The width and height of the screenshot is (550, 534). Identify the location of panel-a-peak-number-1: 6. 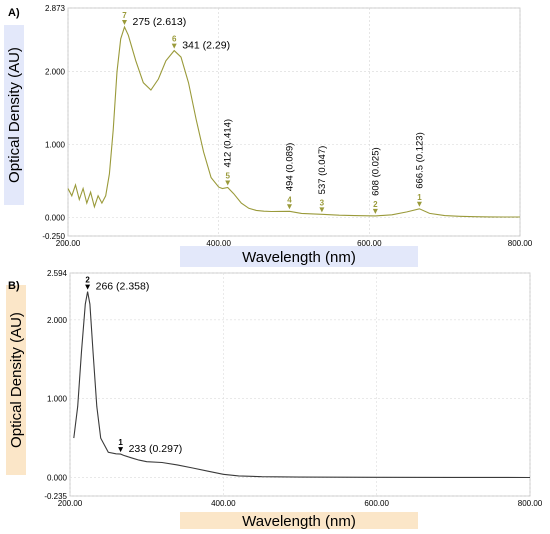
(174, 39).